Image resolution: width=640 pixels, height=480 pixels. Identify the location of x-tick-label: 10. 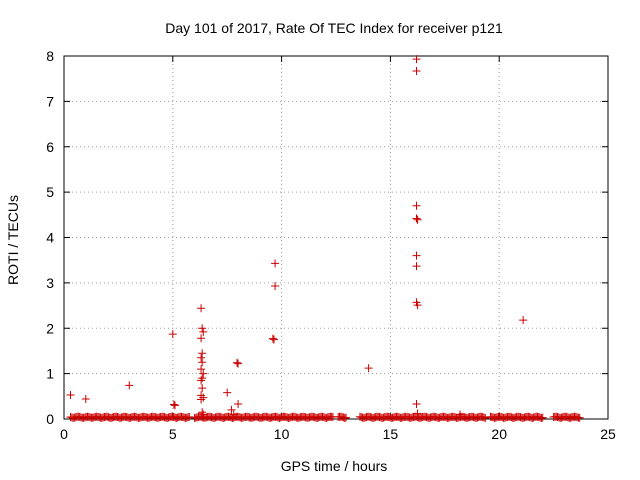
(282, 434).